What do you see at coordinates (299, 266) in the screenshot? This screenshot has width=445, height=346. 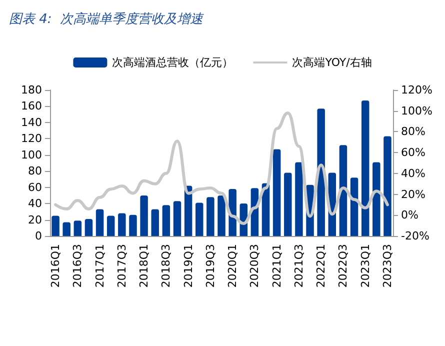 I see `x-tick-label: 2021Q3` at bounding box center [299, 266].